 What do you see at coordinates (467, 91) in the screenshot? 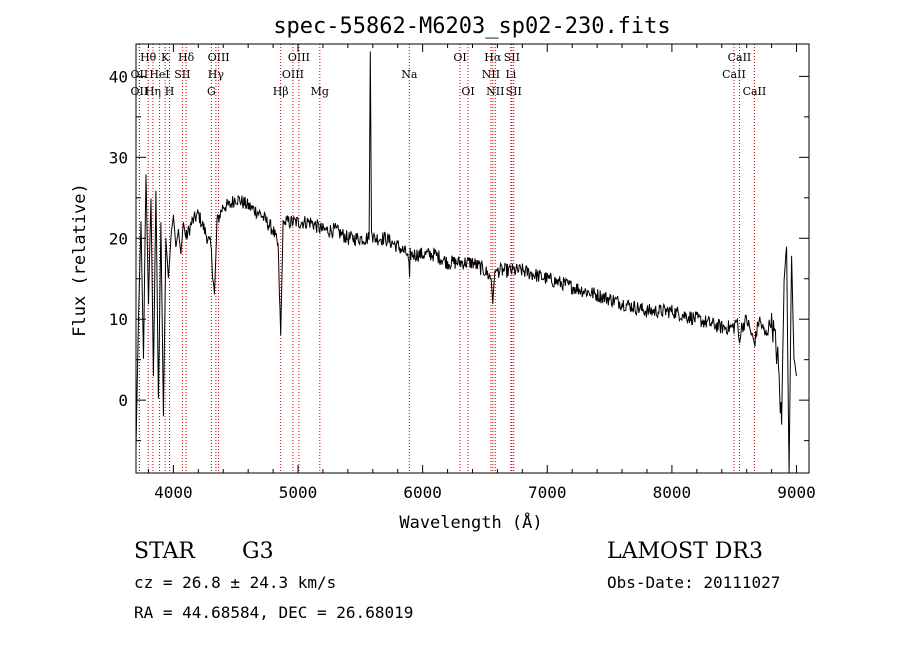
I see `line-label-18: OI` at bounding box center [467, 91].